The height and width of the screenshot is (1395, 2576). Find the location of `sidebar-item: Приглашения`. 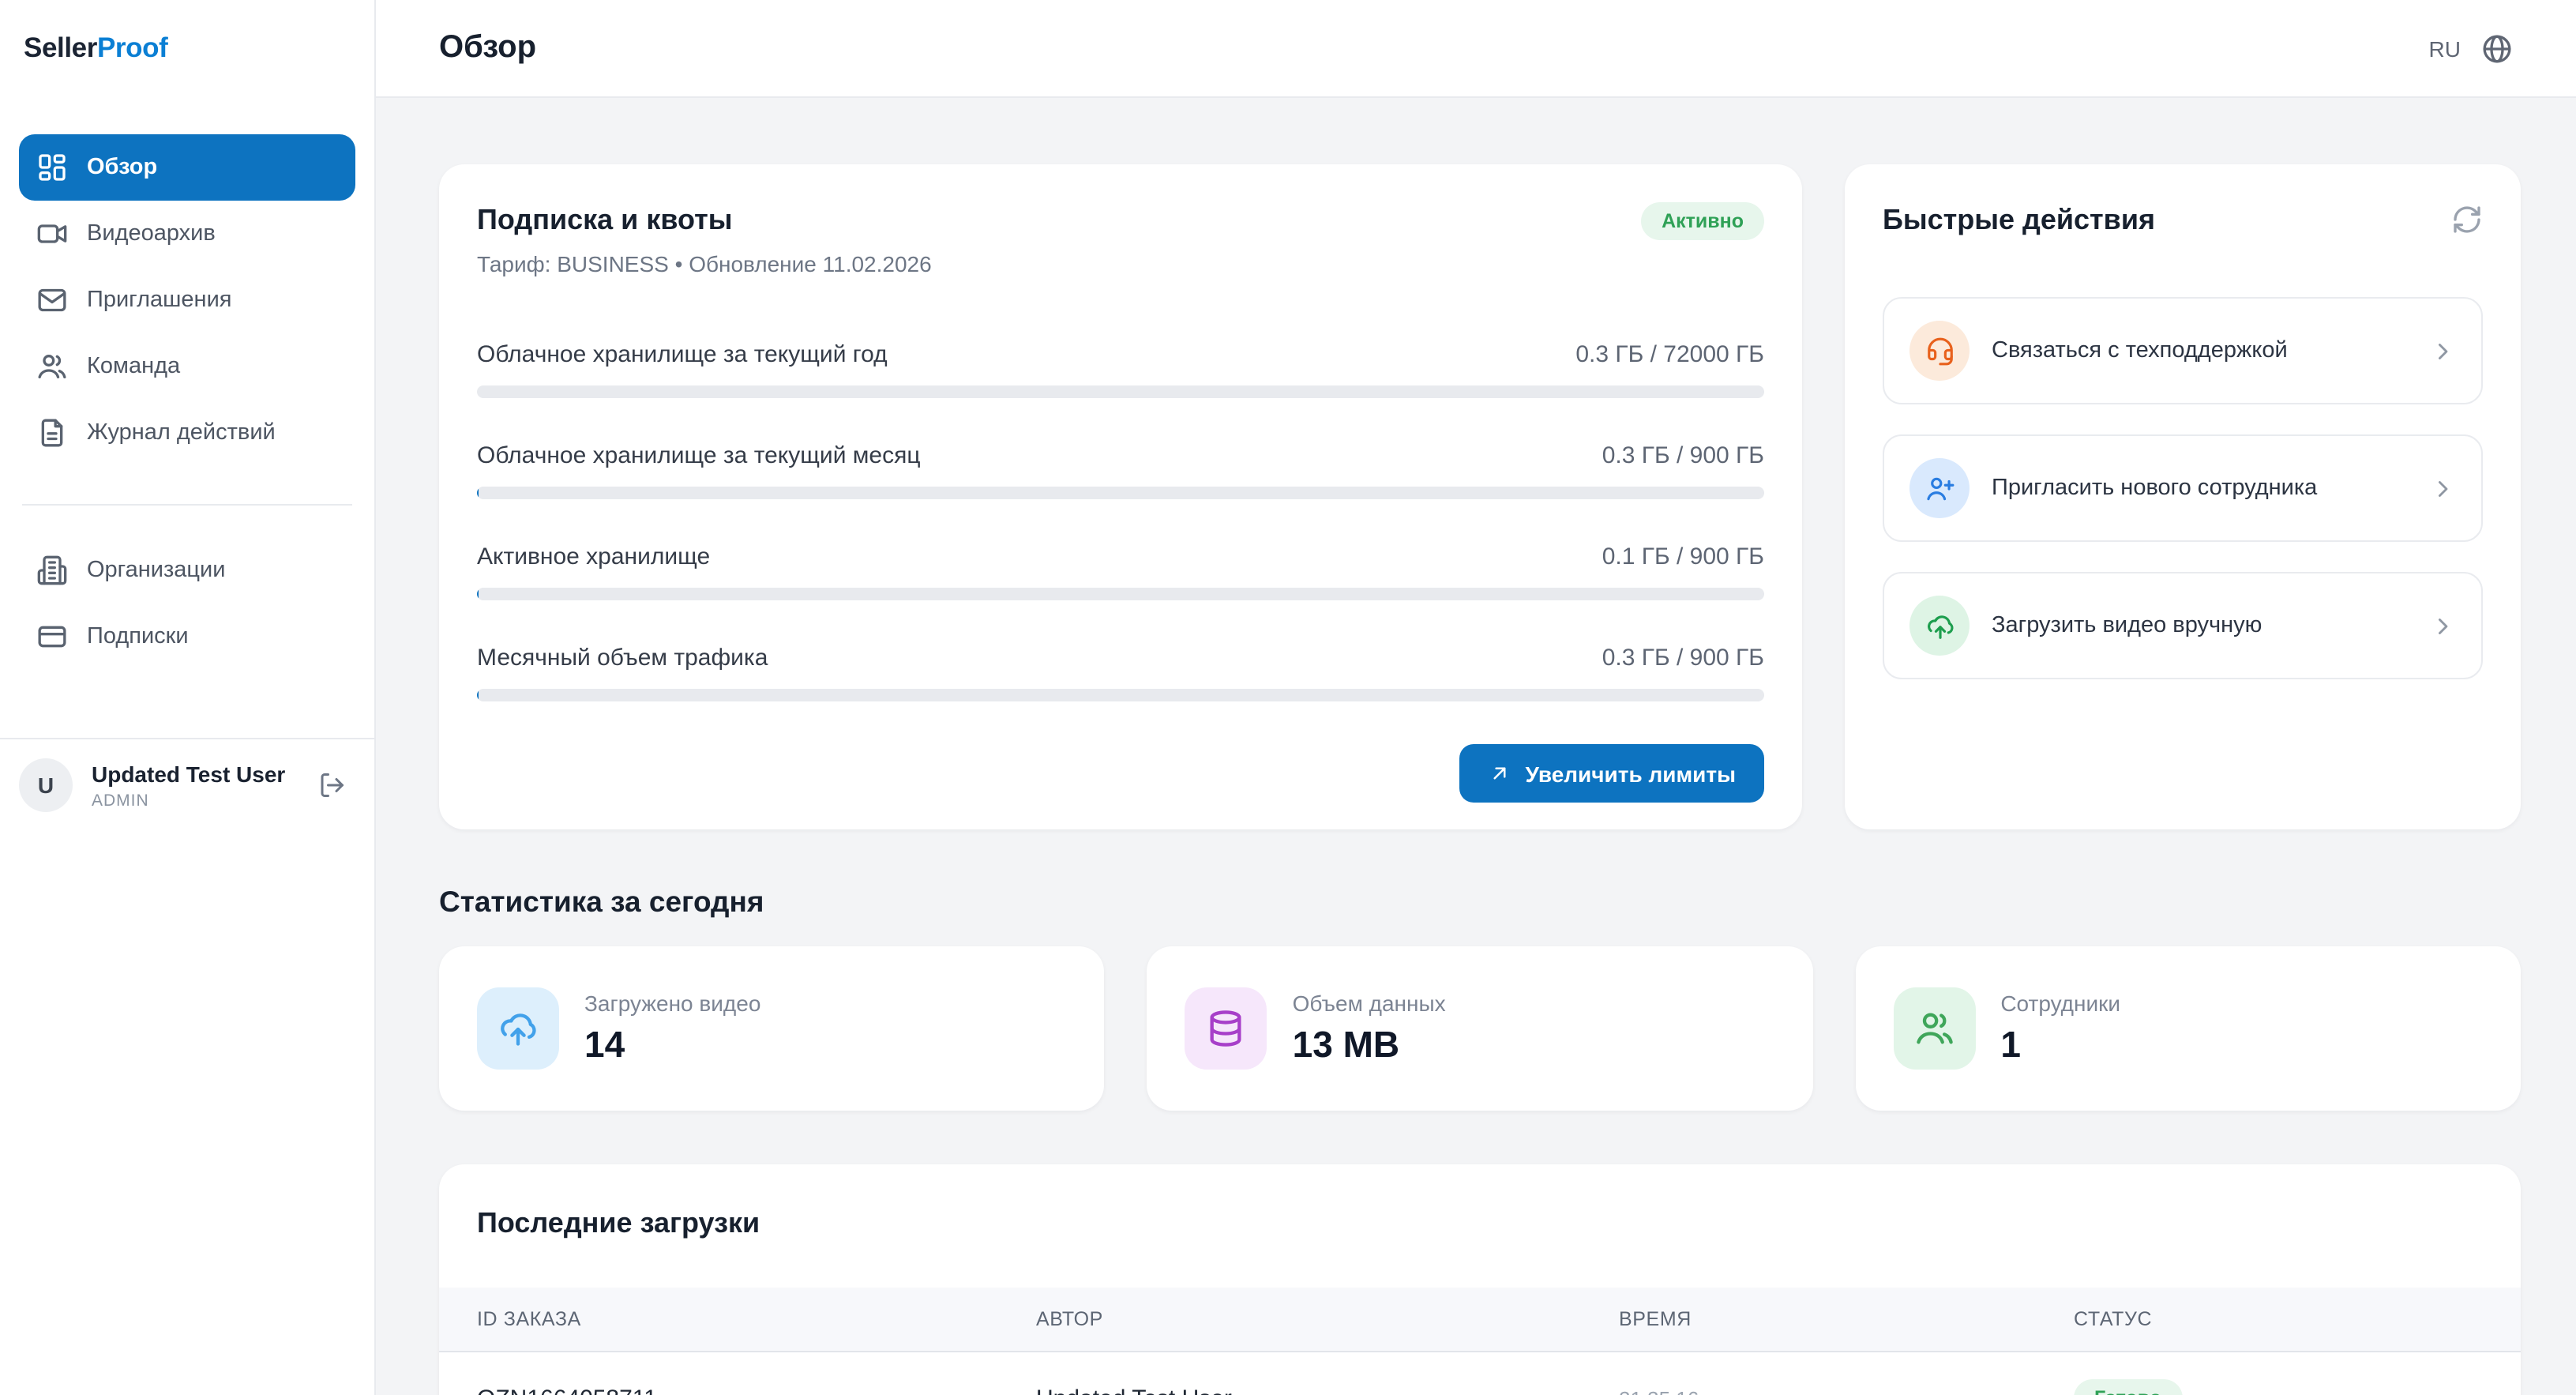

sidebar-item: Приглашения is located at coordinates (187, 300).